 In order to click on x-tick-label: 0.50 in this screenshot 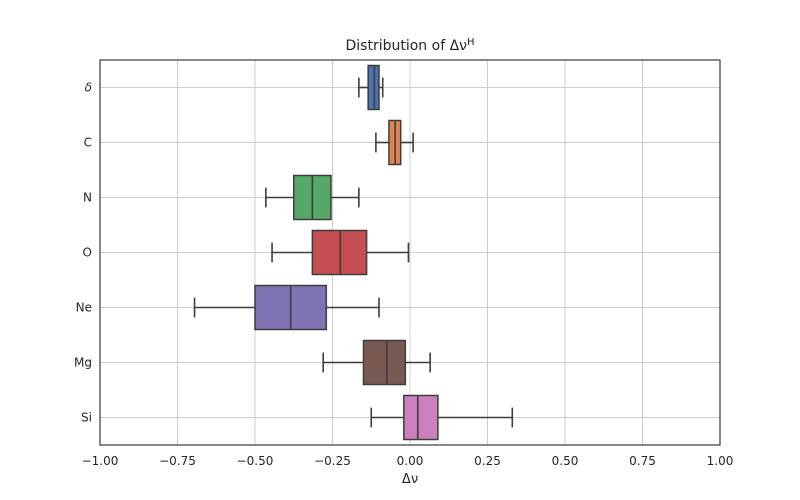, I will do `click(565, 461)`.